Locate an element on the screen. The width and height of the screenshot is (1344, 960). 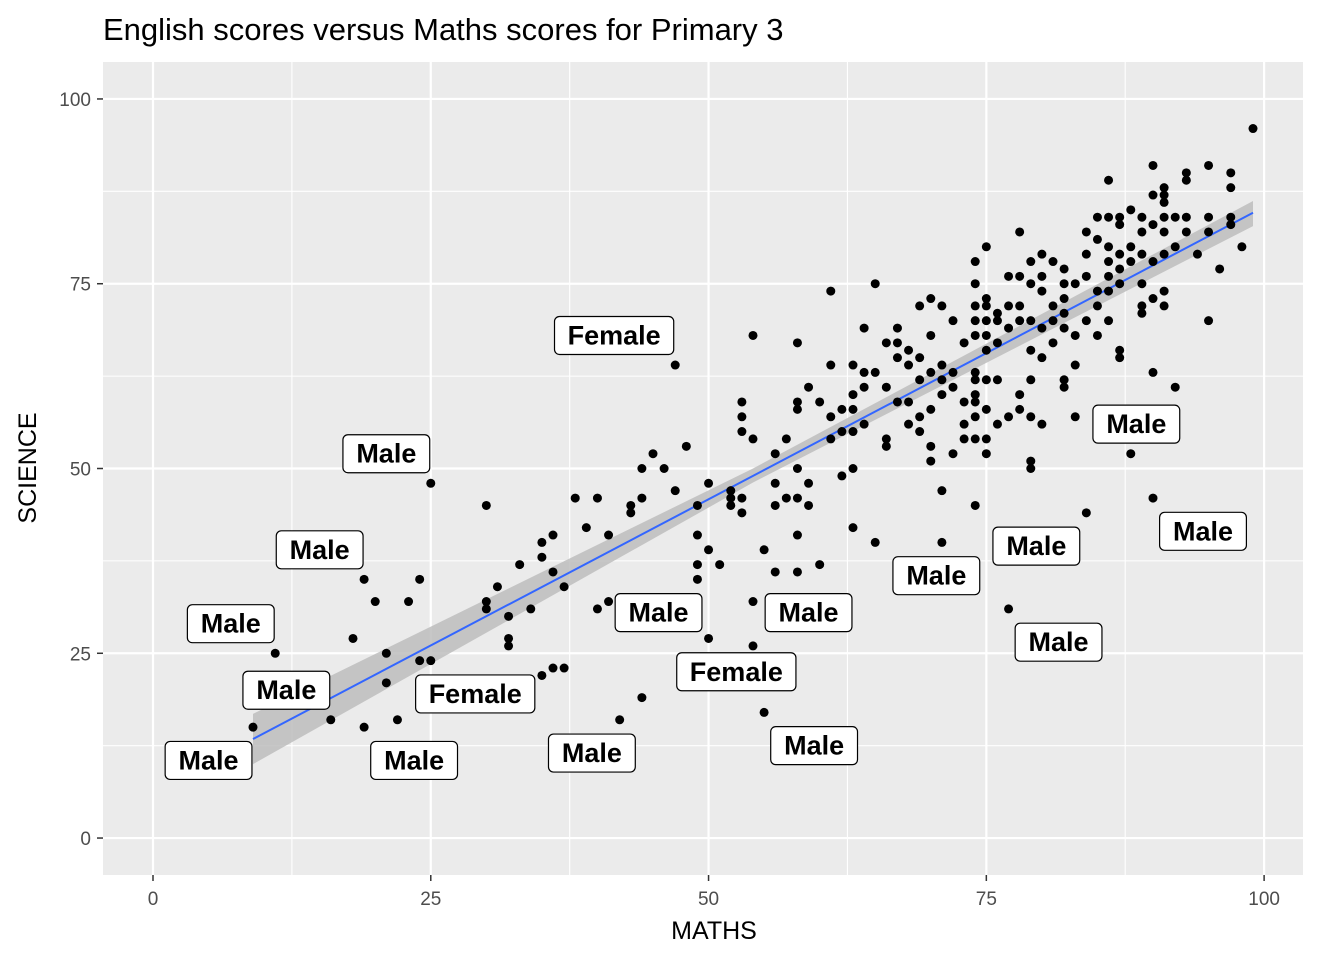
y-tick-label: 50 is located at coordinates (80, 470).